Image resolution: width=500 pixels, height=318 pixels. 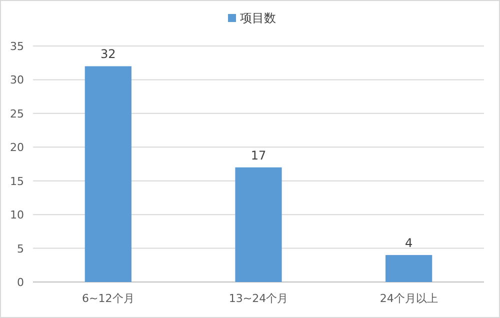 What do you see at coordinates (258, 155) in the screenshot?
I see `data-label: 17` at bounding box center [258, 155].